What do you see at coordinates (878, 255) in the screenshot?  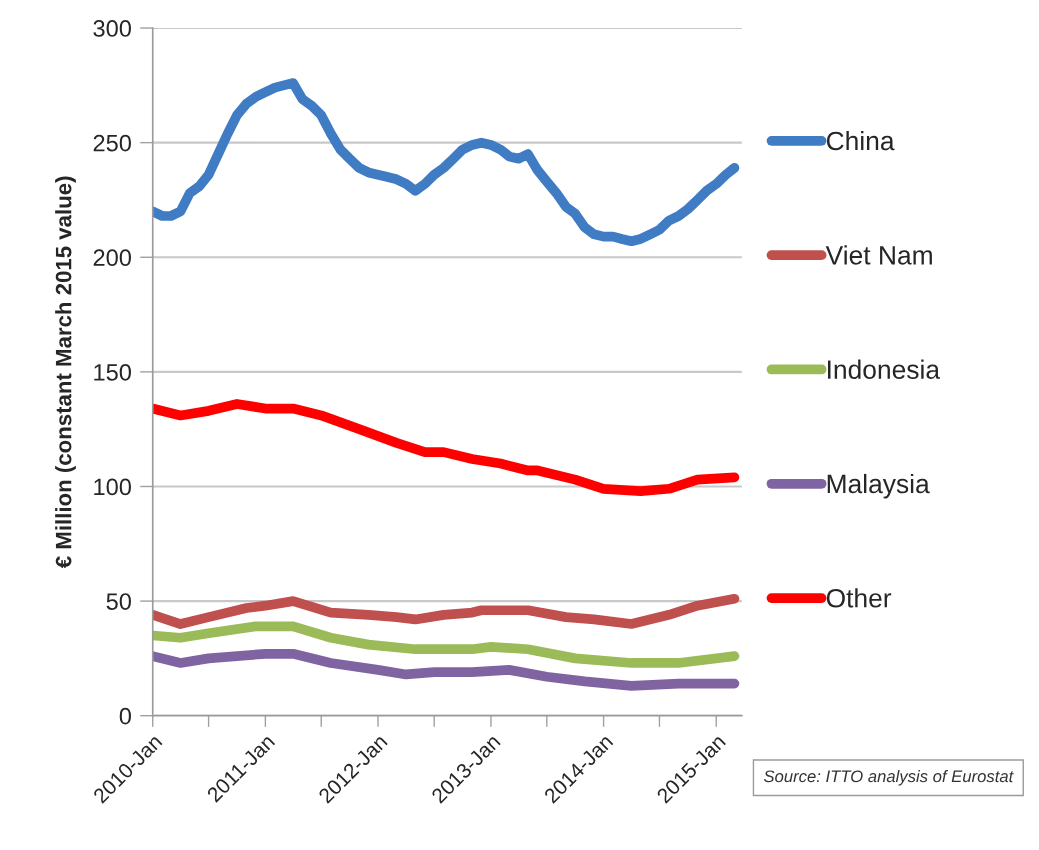 I see `legend-label: Viet Nam` at bounding box center [878, 255].